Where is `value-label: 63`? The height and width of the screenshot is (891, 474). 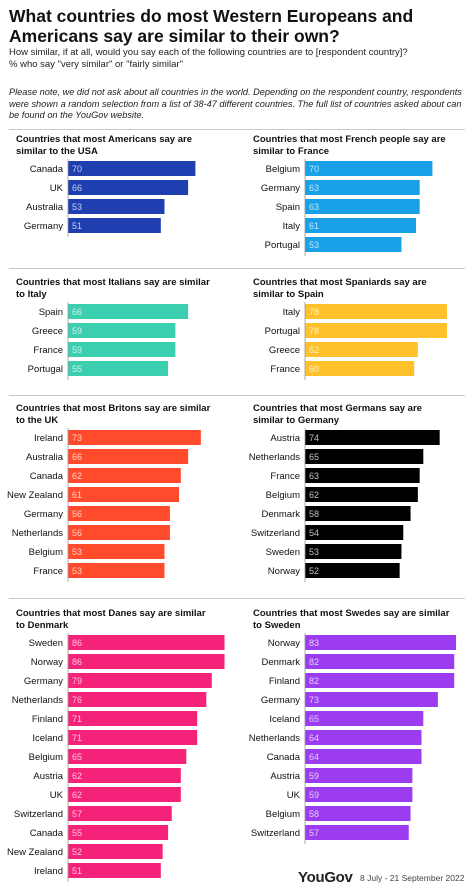
value-label: 63 is located at coordinates (314, 188).